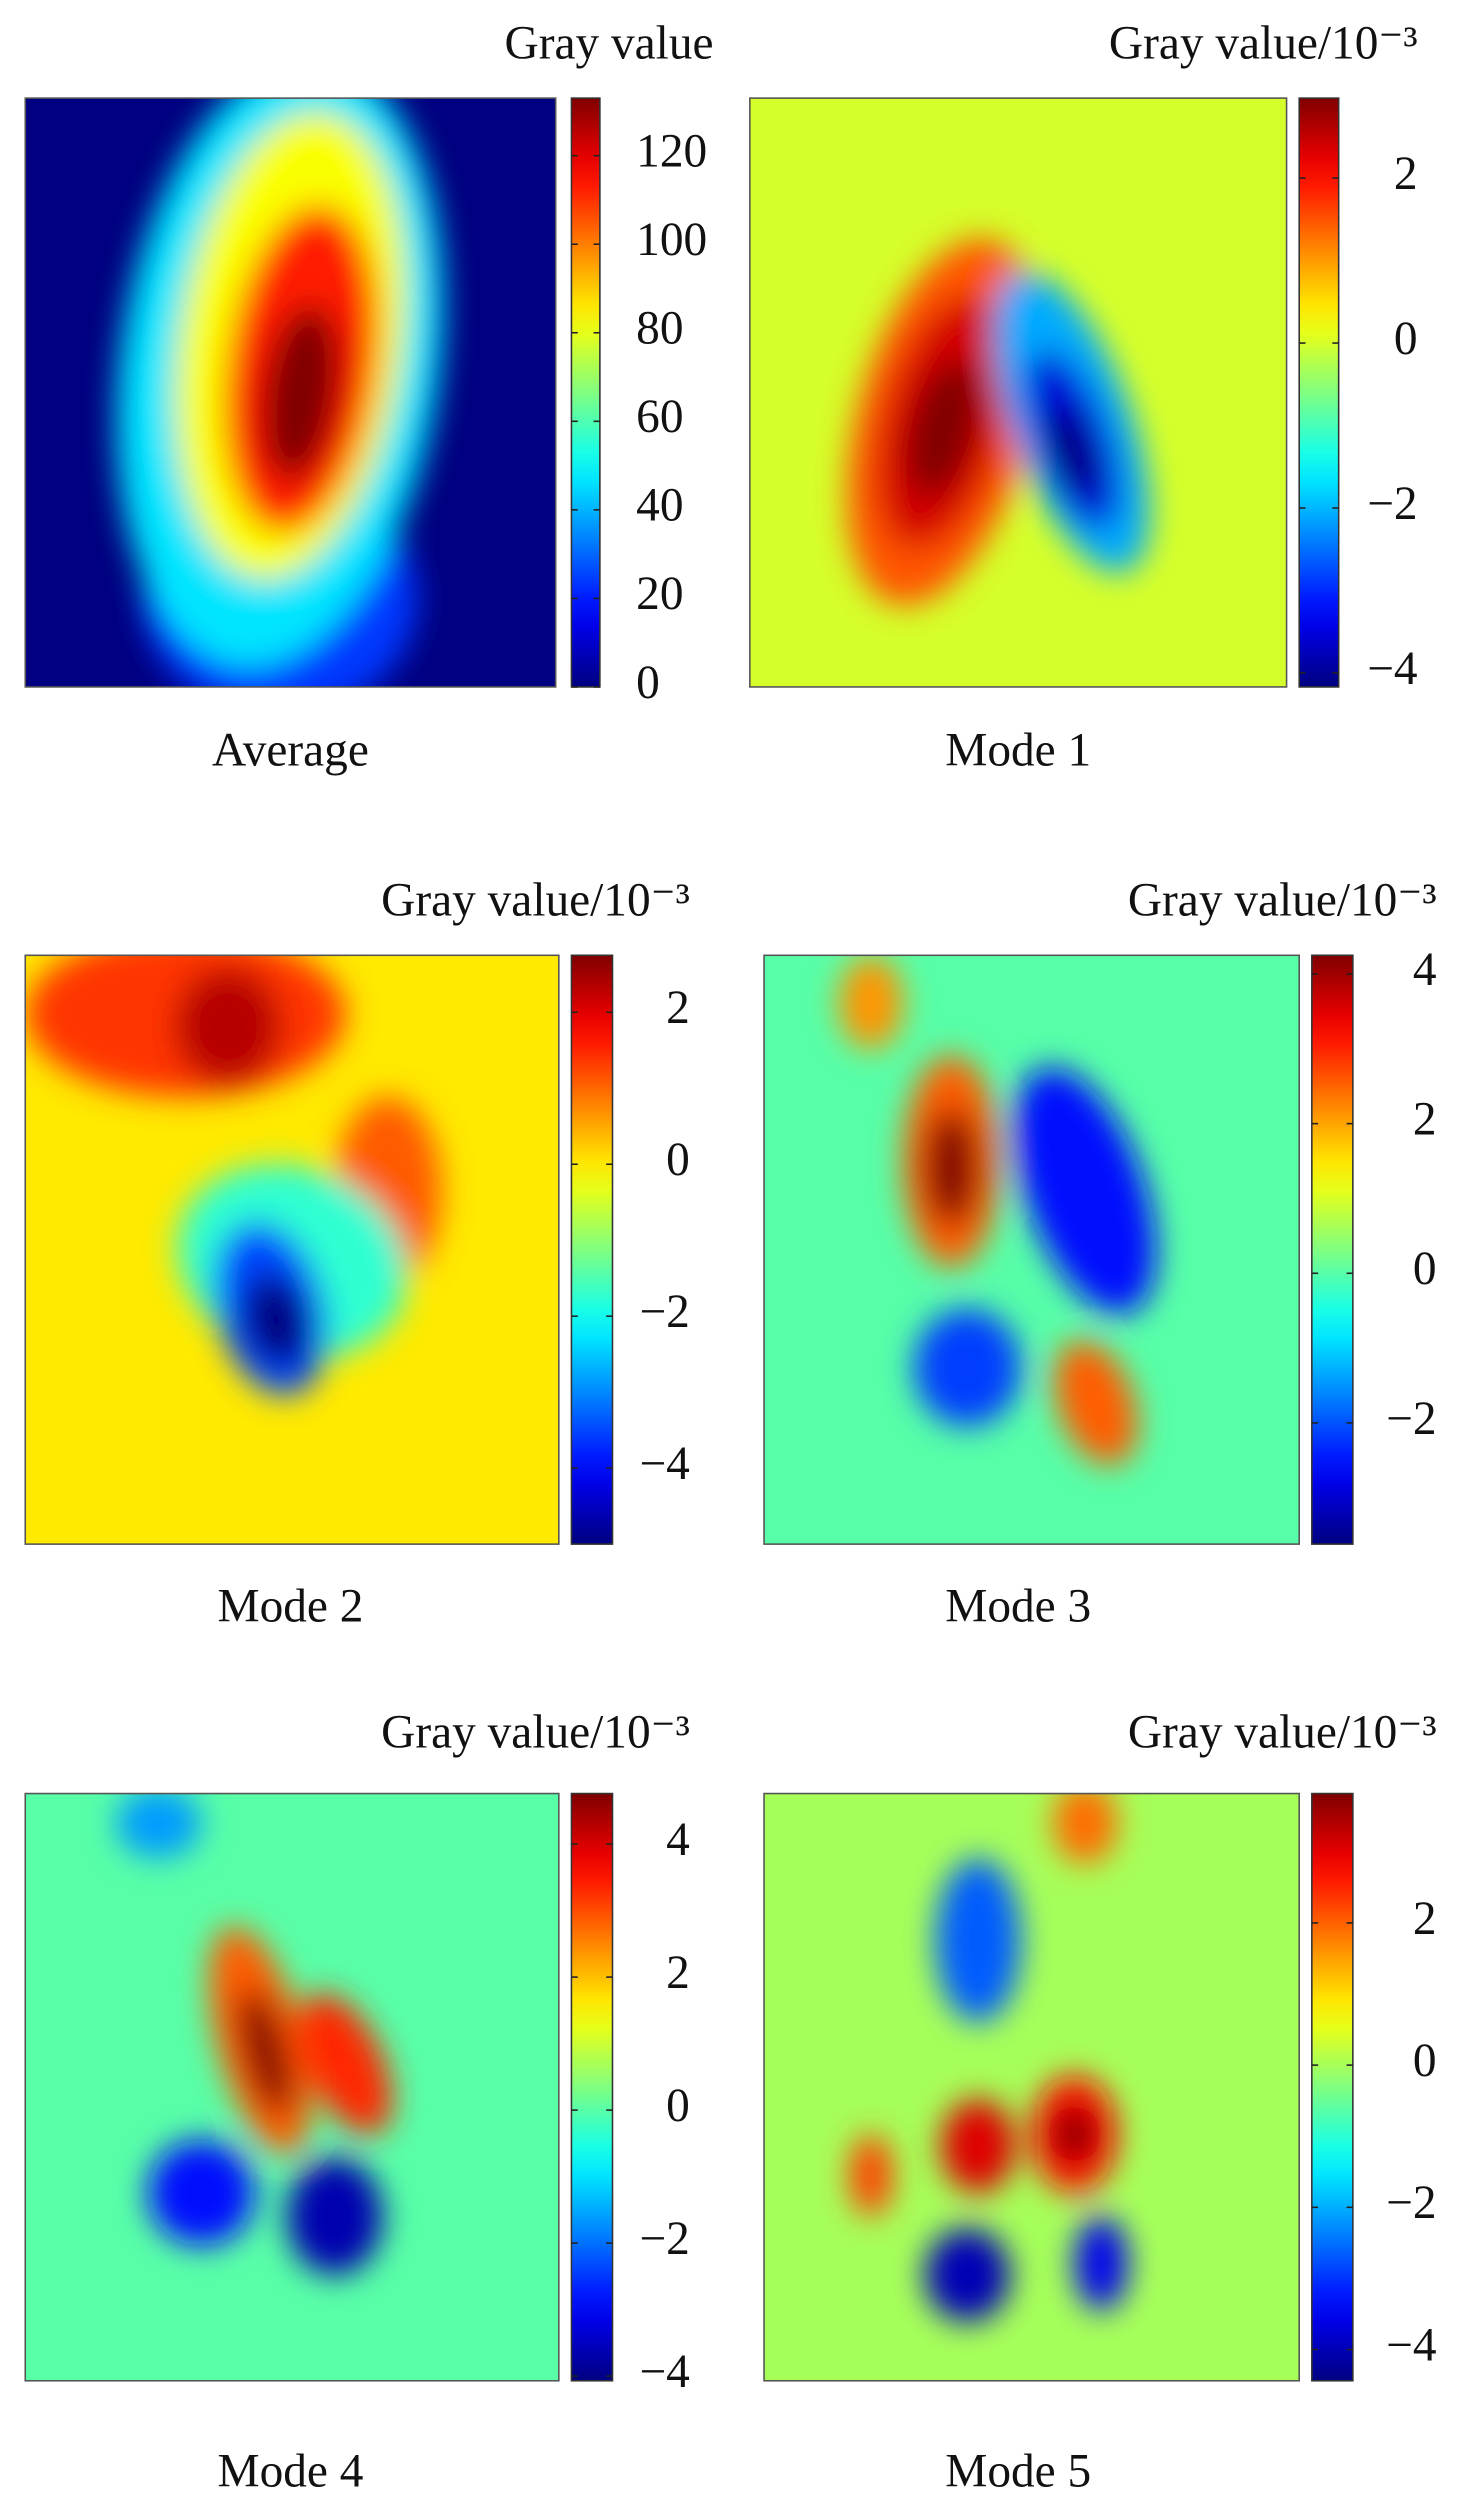 The width and height of the screenshot is (1476, 2501). I want to click on colorbar-tick-label: 60, so click(659, 417).